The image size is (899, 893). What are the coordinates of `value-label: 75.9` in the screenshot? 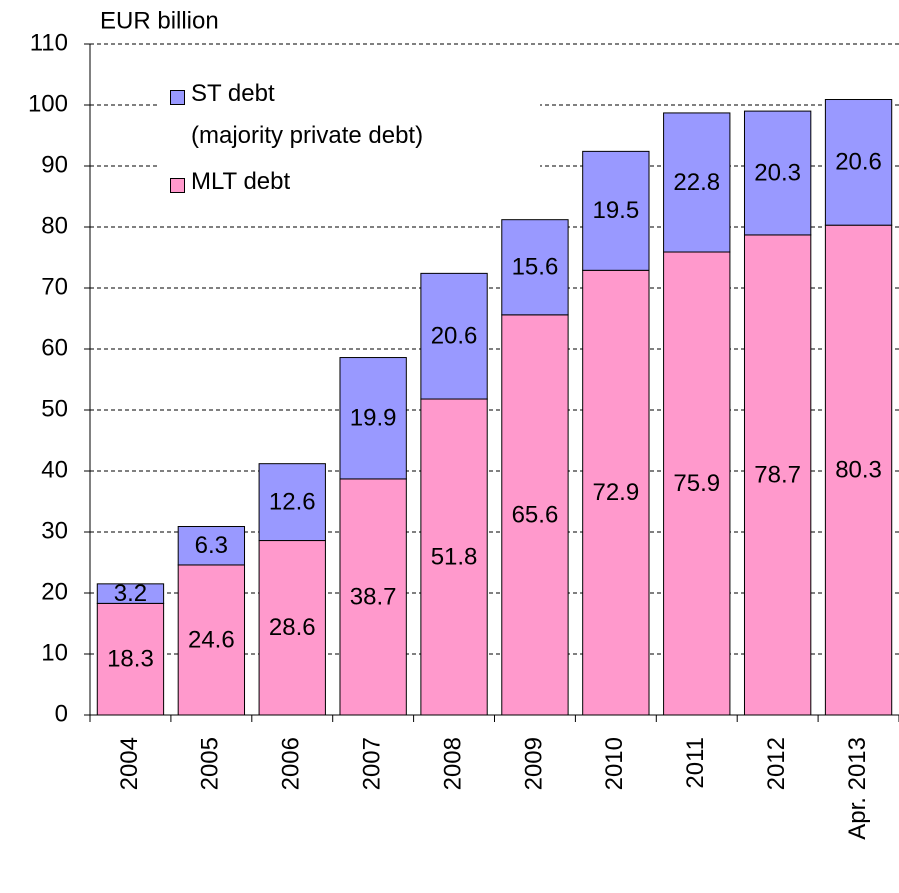 It's located at (696, 483).